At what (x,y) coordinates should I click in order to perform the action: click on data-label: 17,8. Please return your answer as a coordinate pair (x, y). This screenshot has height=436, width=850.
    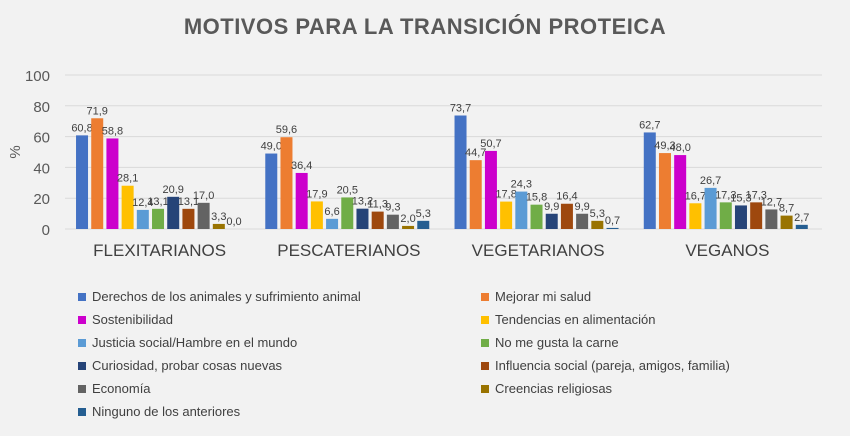
    Looking at the image, I should click on (505, 195).